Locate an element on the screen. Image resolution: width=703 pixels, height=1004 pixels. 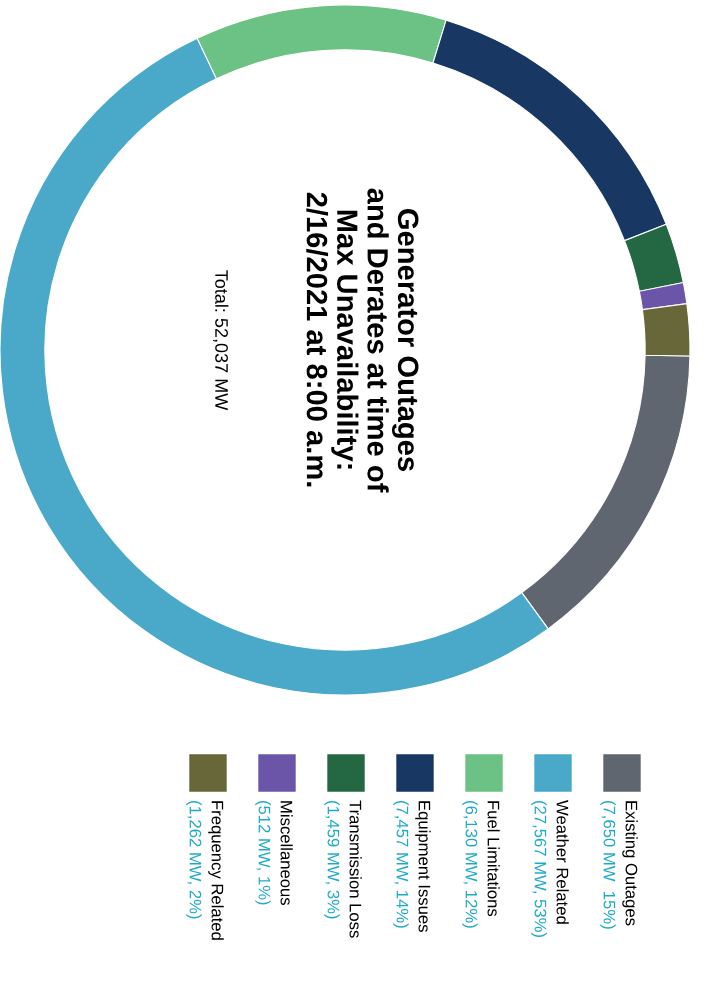
data-label: (1,459 MW, 3%) is located at coordinates (332, 860).